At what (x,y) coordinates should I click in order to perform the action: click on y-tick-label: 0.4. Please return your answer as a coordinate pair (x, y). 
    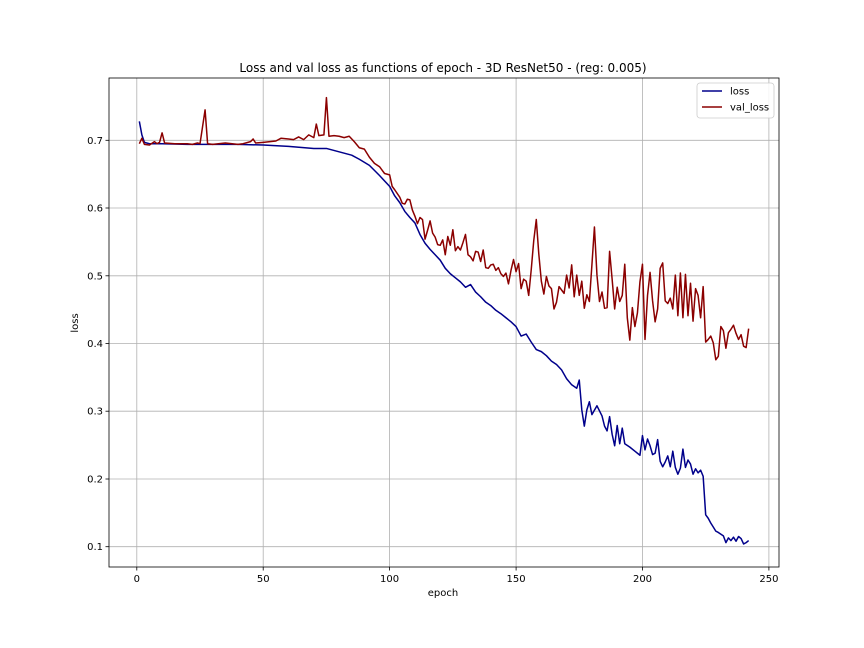
    Looking at the image, I should click on (95, 344).